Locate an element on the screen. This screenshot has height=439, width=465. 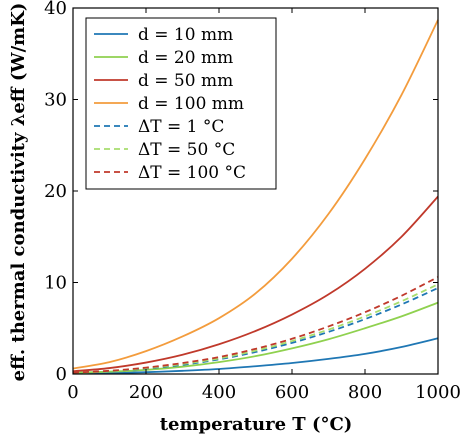
legend-label: d = 50 mm is located at coordinates (185, 81).